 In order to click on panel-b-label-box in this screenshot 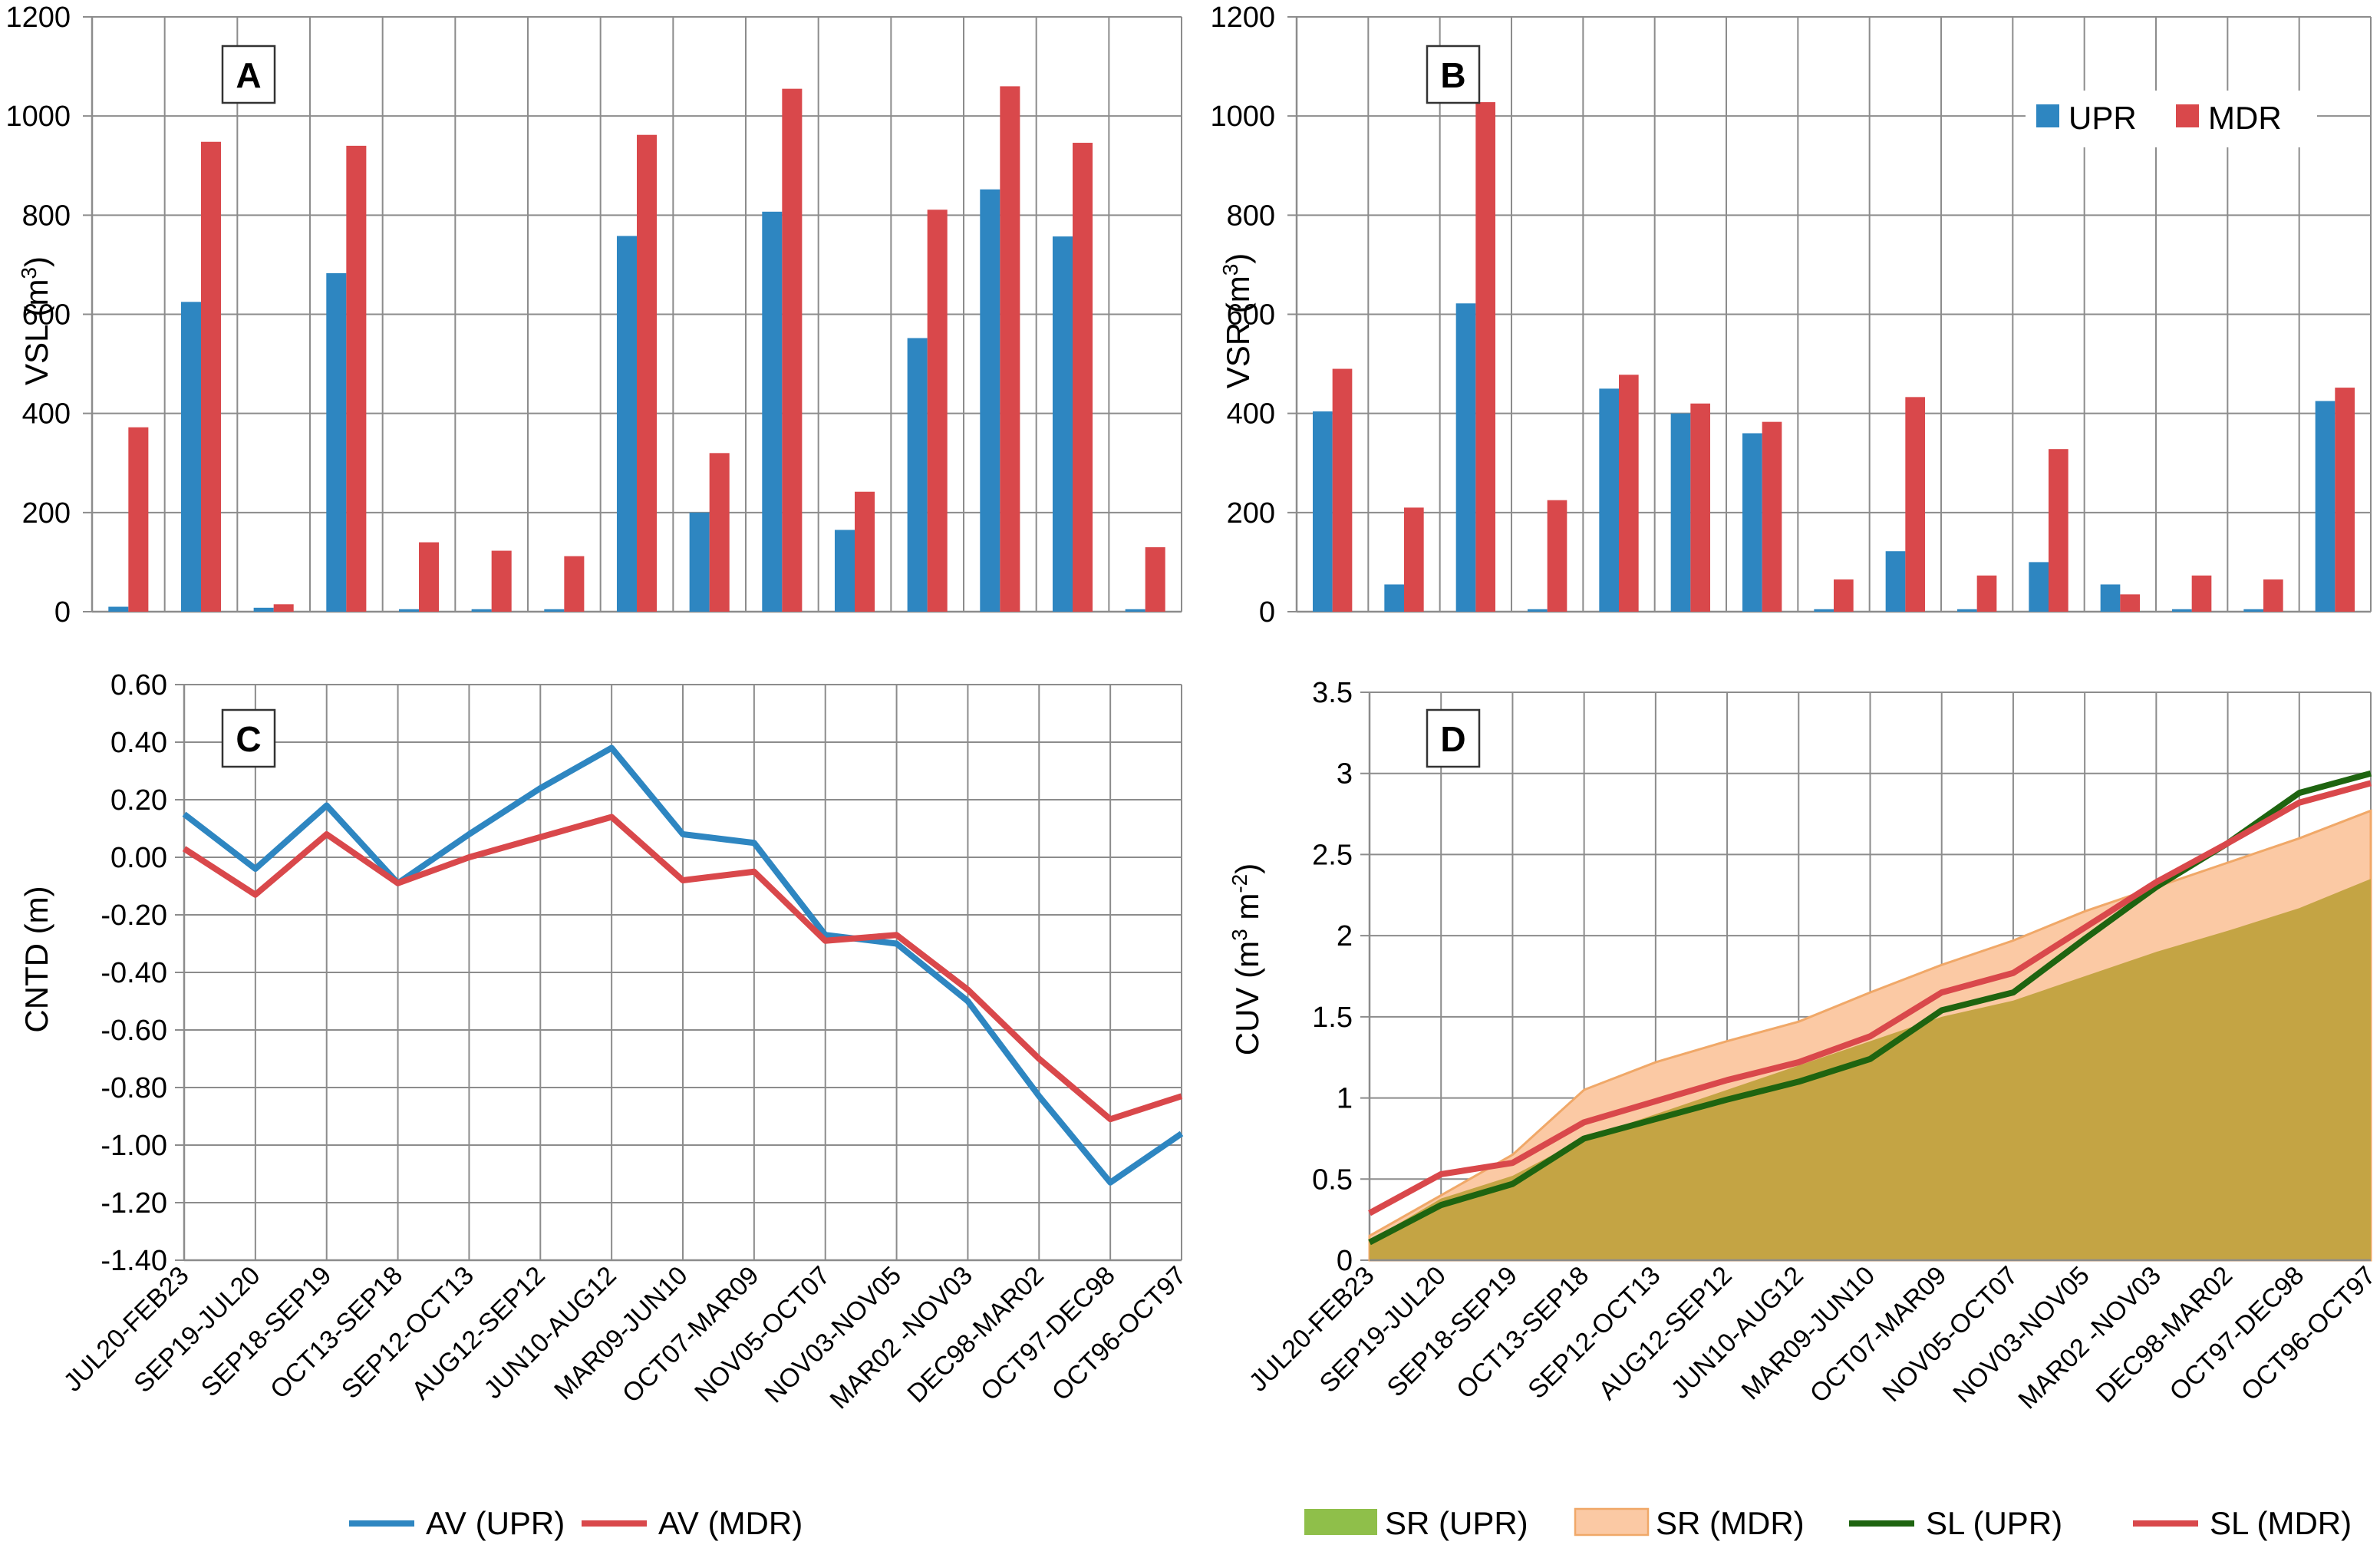, I will do `click(1453, 74)`.